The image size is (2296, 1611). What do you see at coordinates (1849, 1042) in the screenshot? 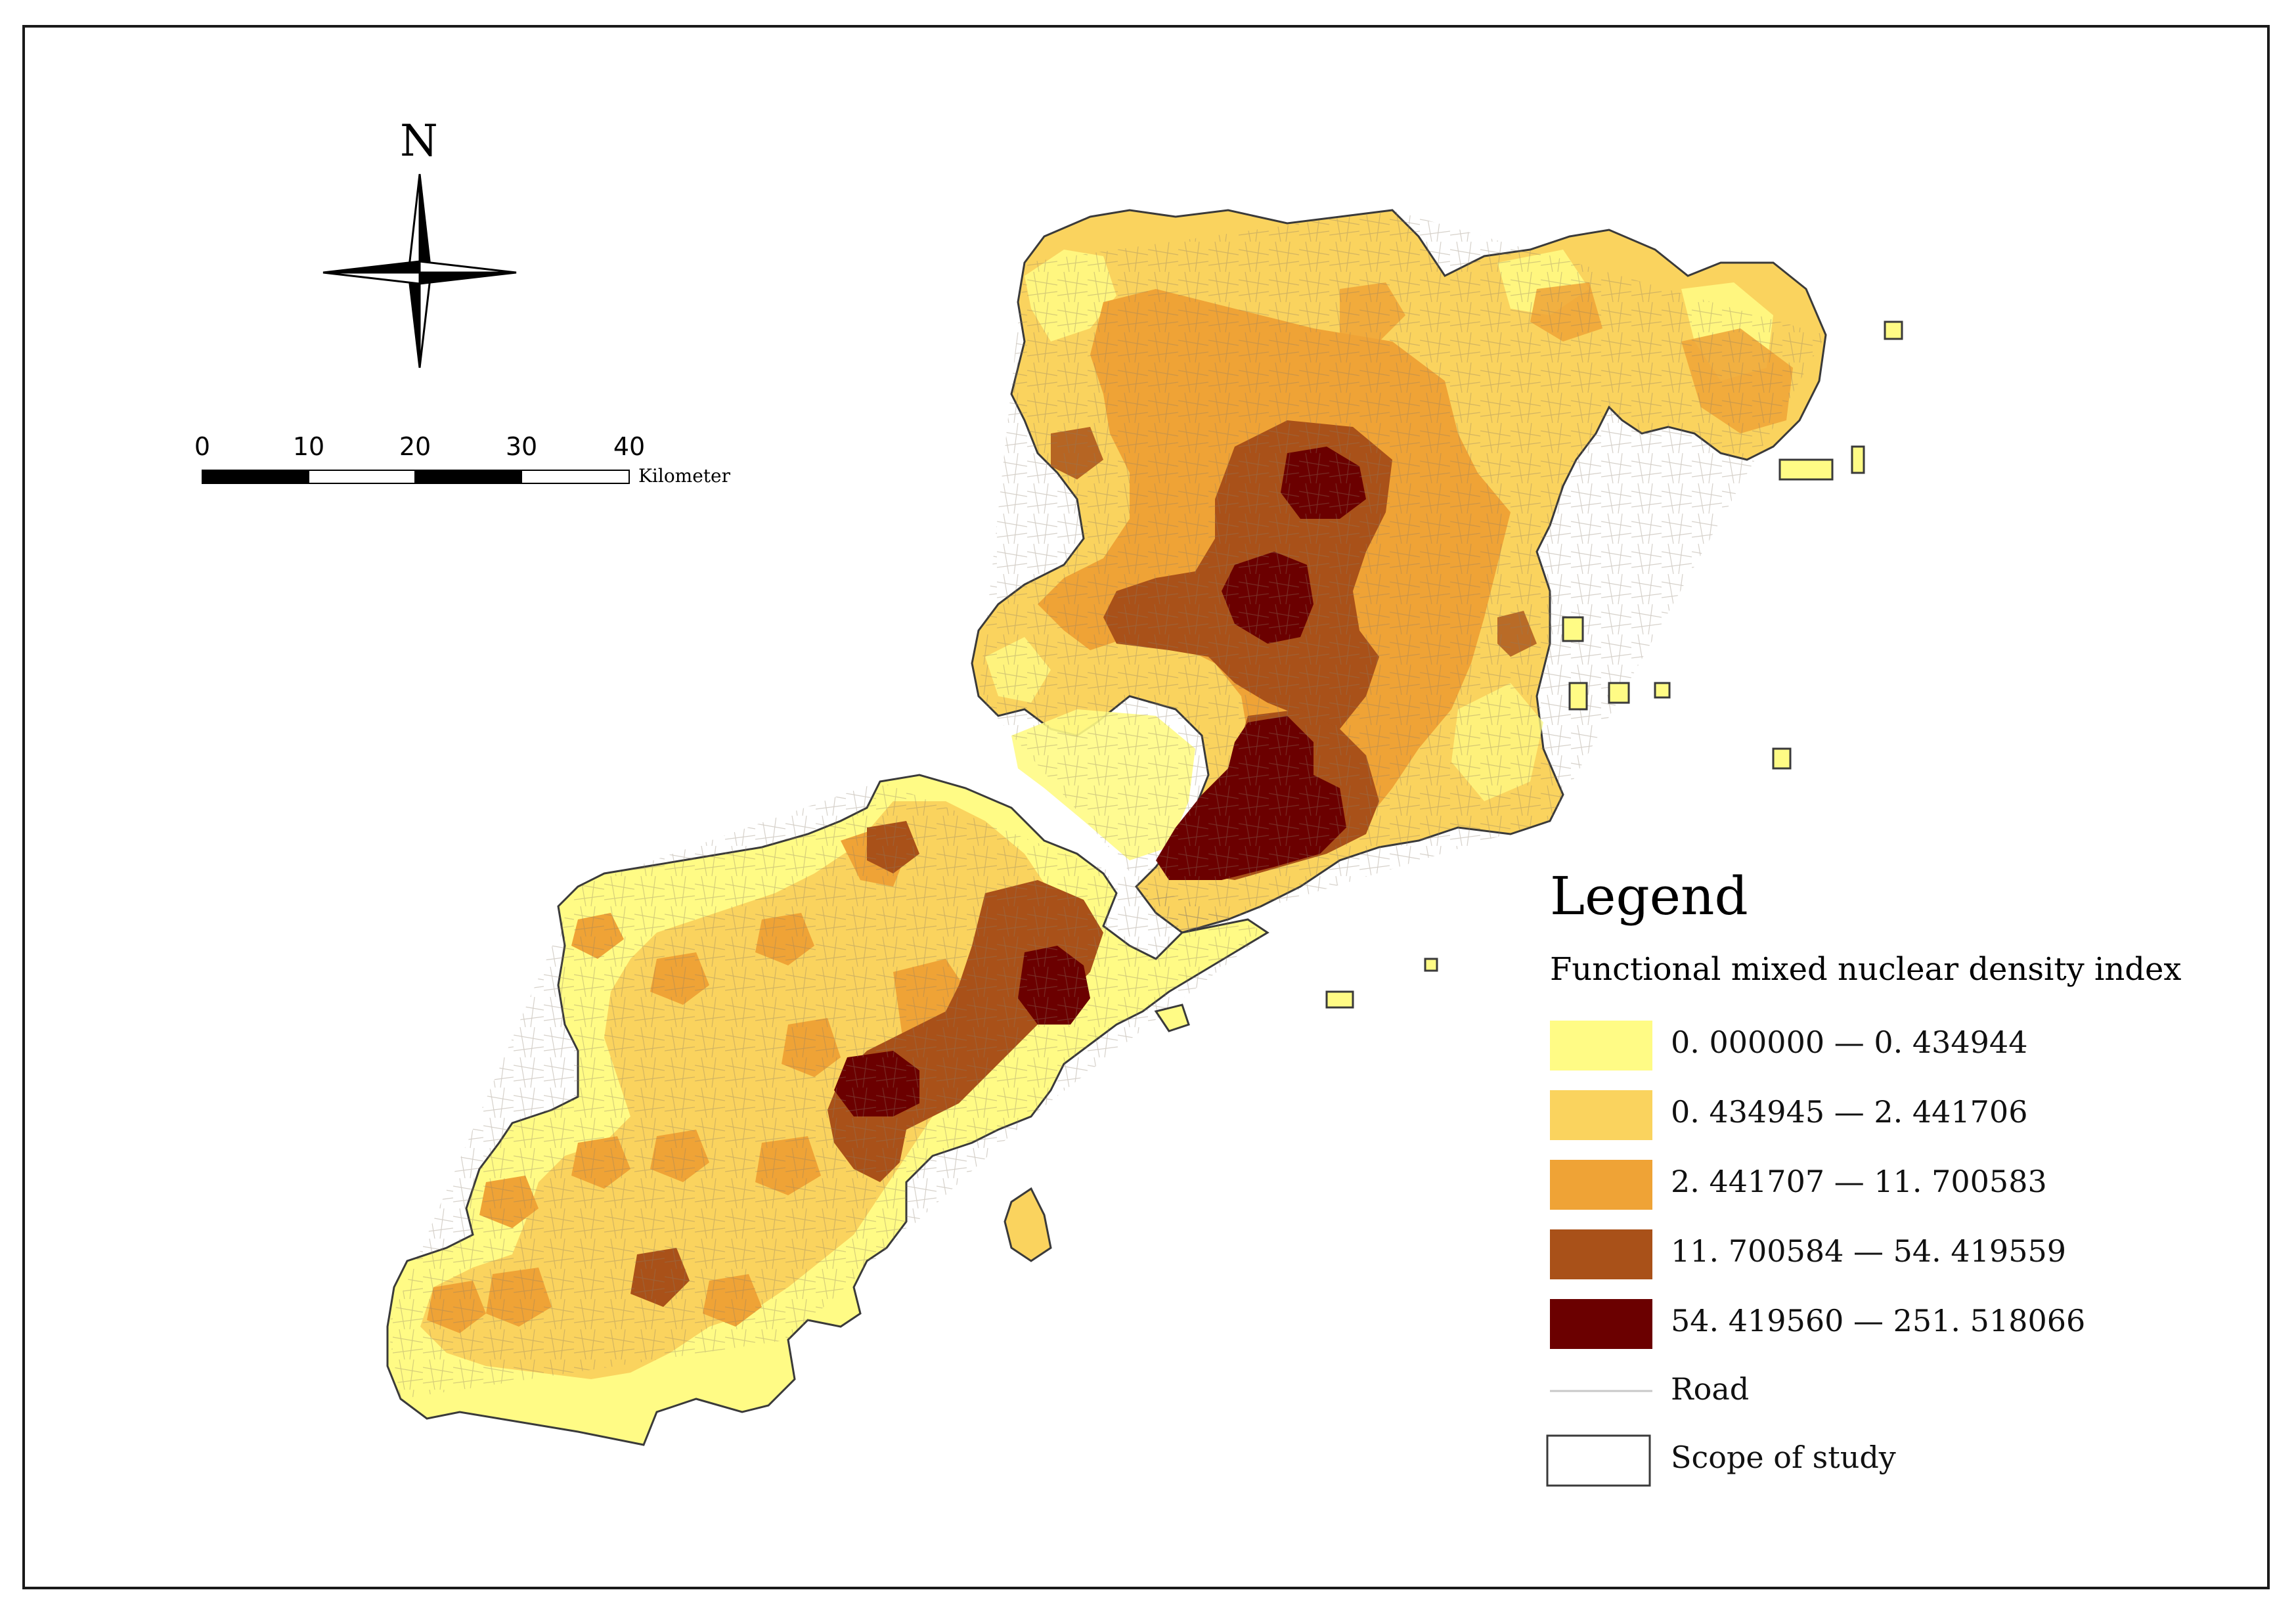
I see `legend-label-1: 0. 000000 — 0. 434944` at bounding box center [1849, 1042].